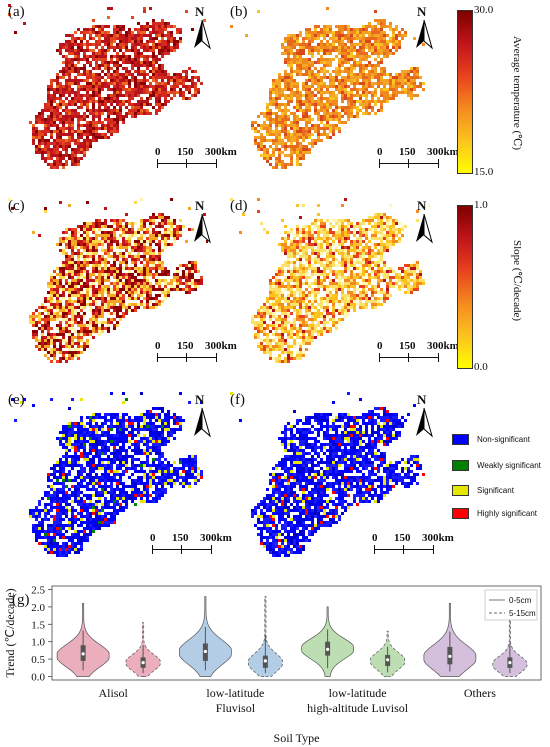  Describe the element at coordinates (296, 633) in the screenshot. I see `plot-frame` at that location.